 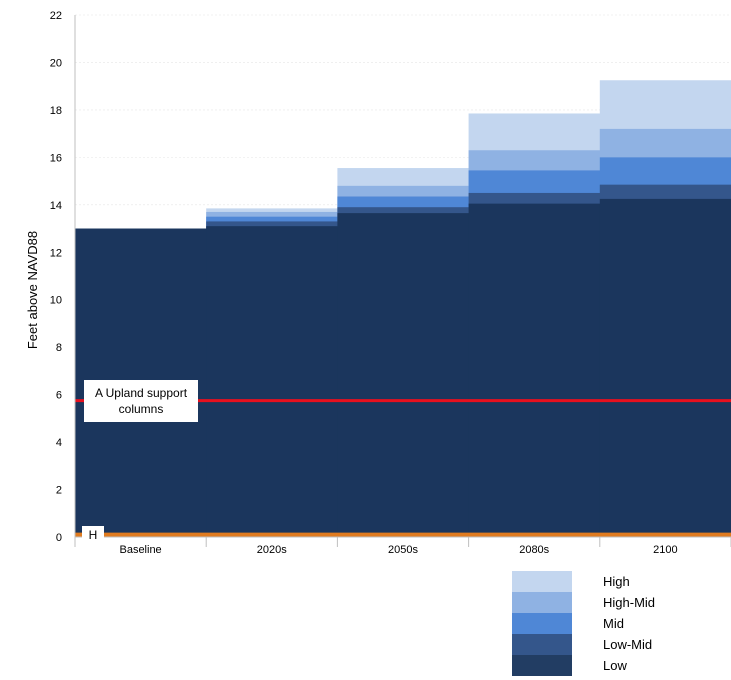 What do you see at coordinates (56, 253) in the screenshot?
I see `y-tick-label-12: 12` at bounding box center [56, 253].